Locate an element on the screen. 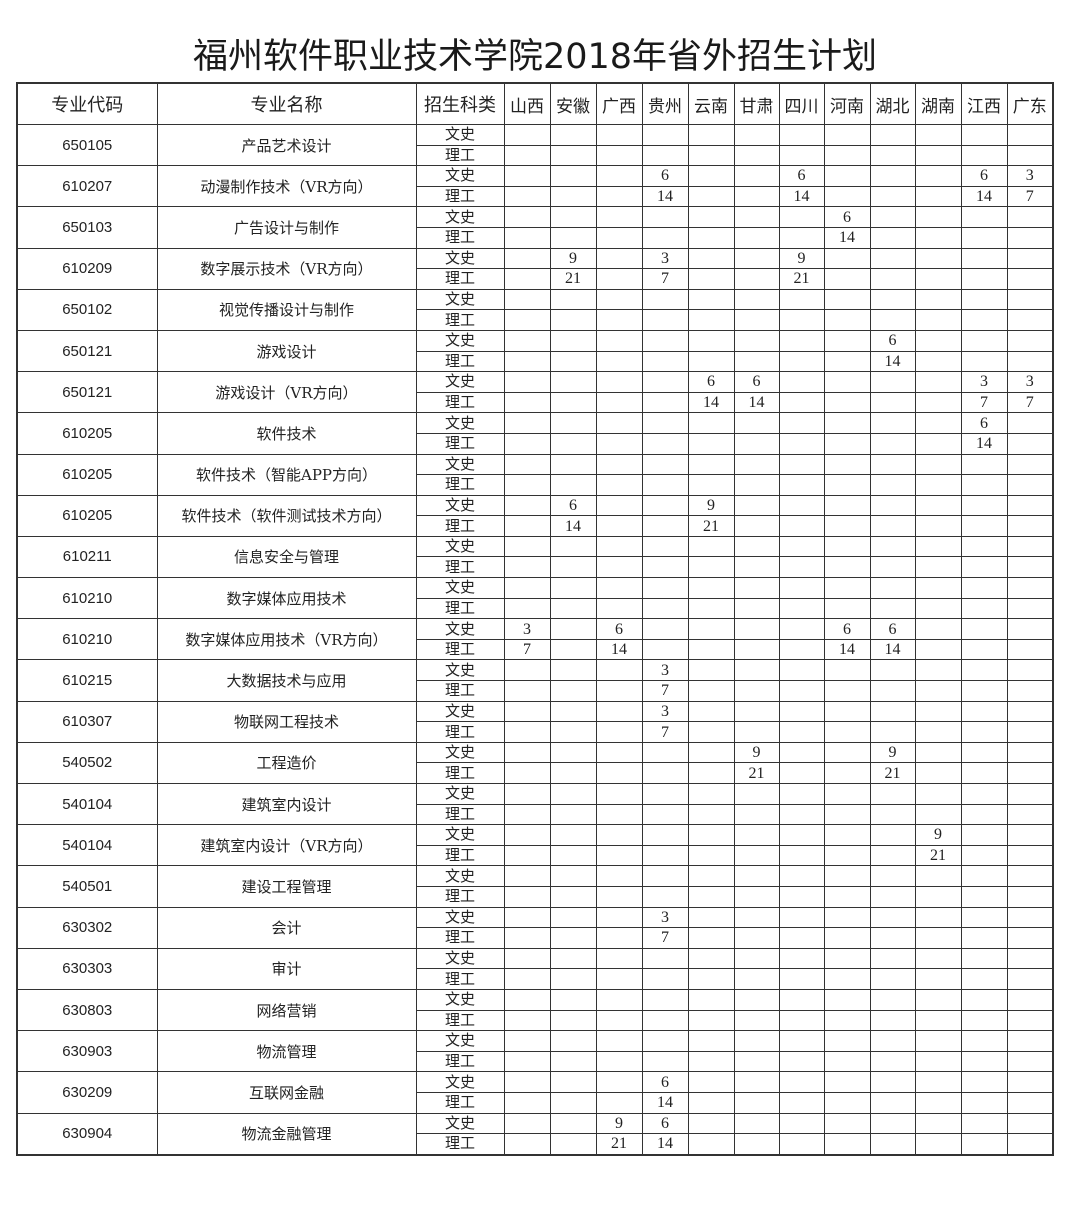 The width and height of the screenshot is (1080, 1208). header-province: 江西 is located at coordinates (984, 103).